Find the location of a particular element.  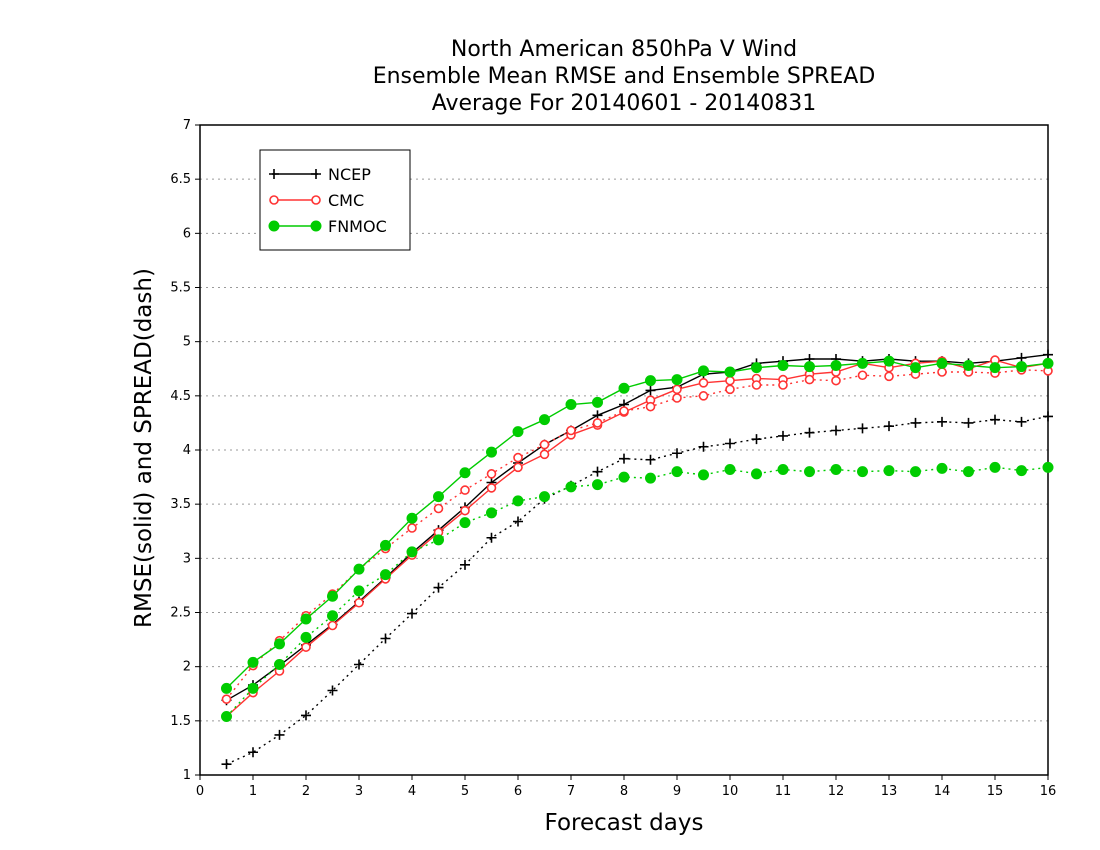

x-tick-label: 15 is located at coordinates (995, 791).